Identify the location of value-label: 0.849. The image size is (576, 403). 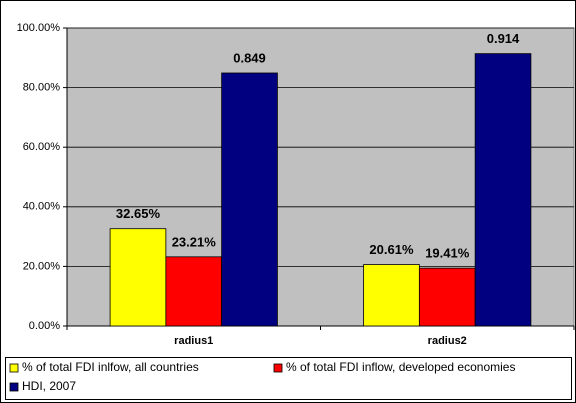
(249, 57).